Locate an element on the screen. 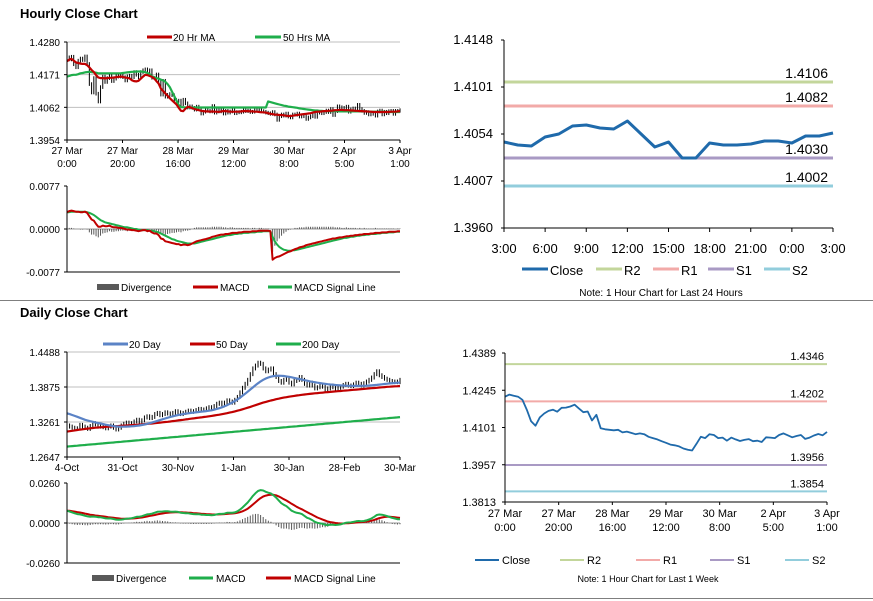  hourly-24h-y-tick-label: 1.4148 is located at coordinates (473, 39).